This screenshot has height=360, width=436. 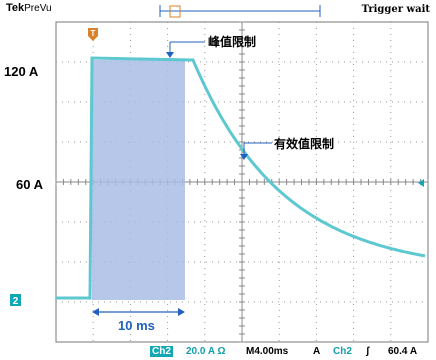 I want to click on trigger-slope: ʃ, so click(x=368, y=351).